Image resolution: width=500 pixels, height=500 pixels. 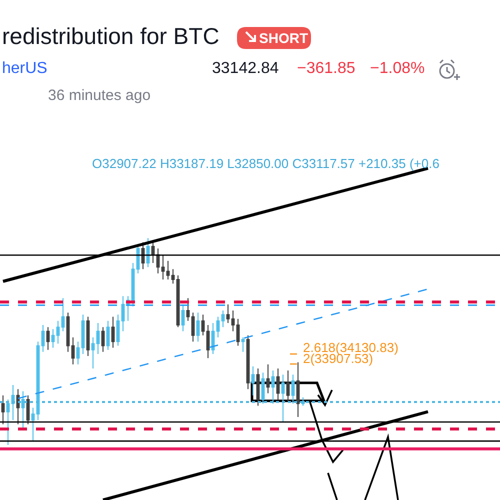 What do you see at coordinates (397, 68) in the screenshot?
I see `text: −1.08%` at bounding box center [397, 68].